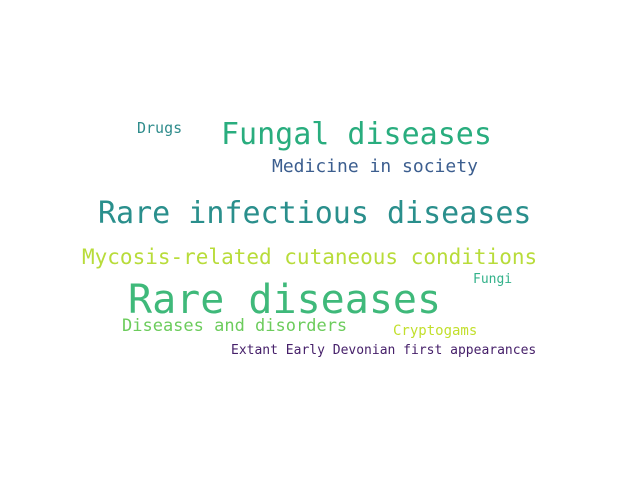 This screenshot has width=640, height=480. Describe the element at coordinates (493, 279) in the screenshot. I see `word-fungi: Fungi` at that location.